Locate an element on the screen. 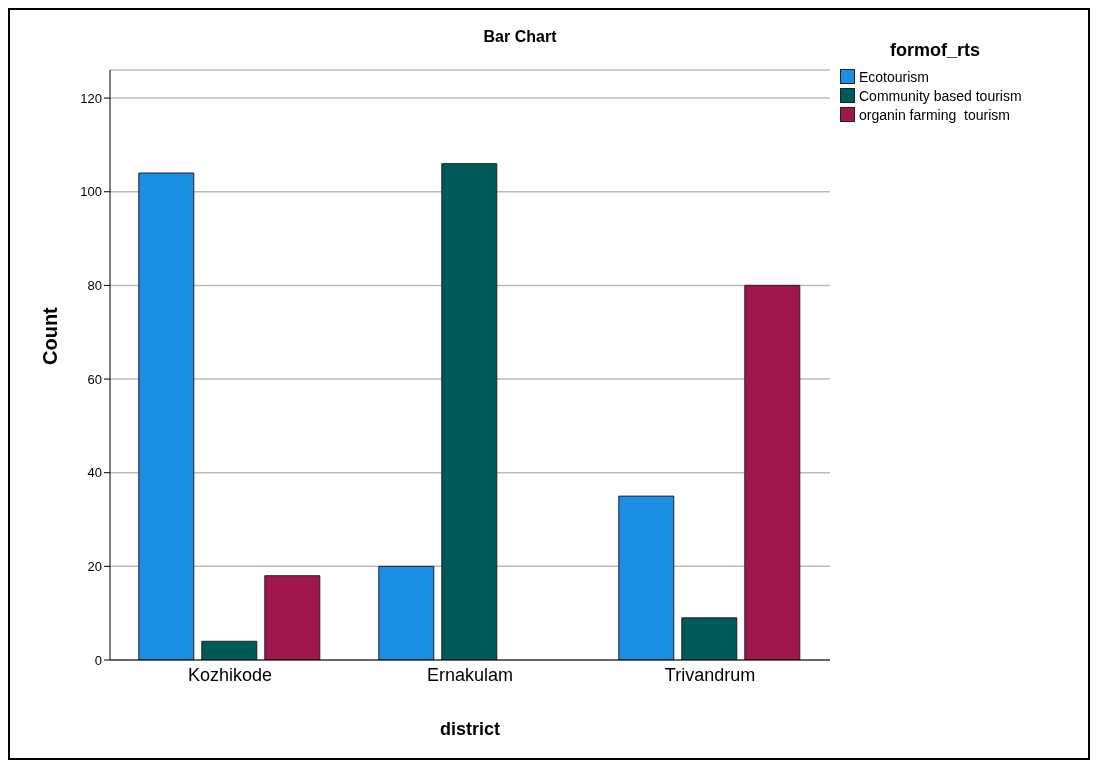 Image resolution: width=1096 pixels, height=769 pixels. y-tick-label: 0 is located at coordinates (98, 660).